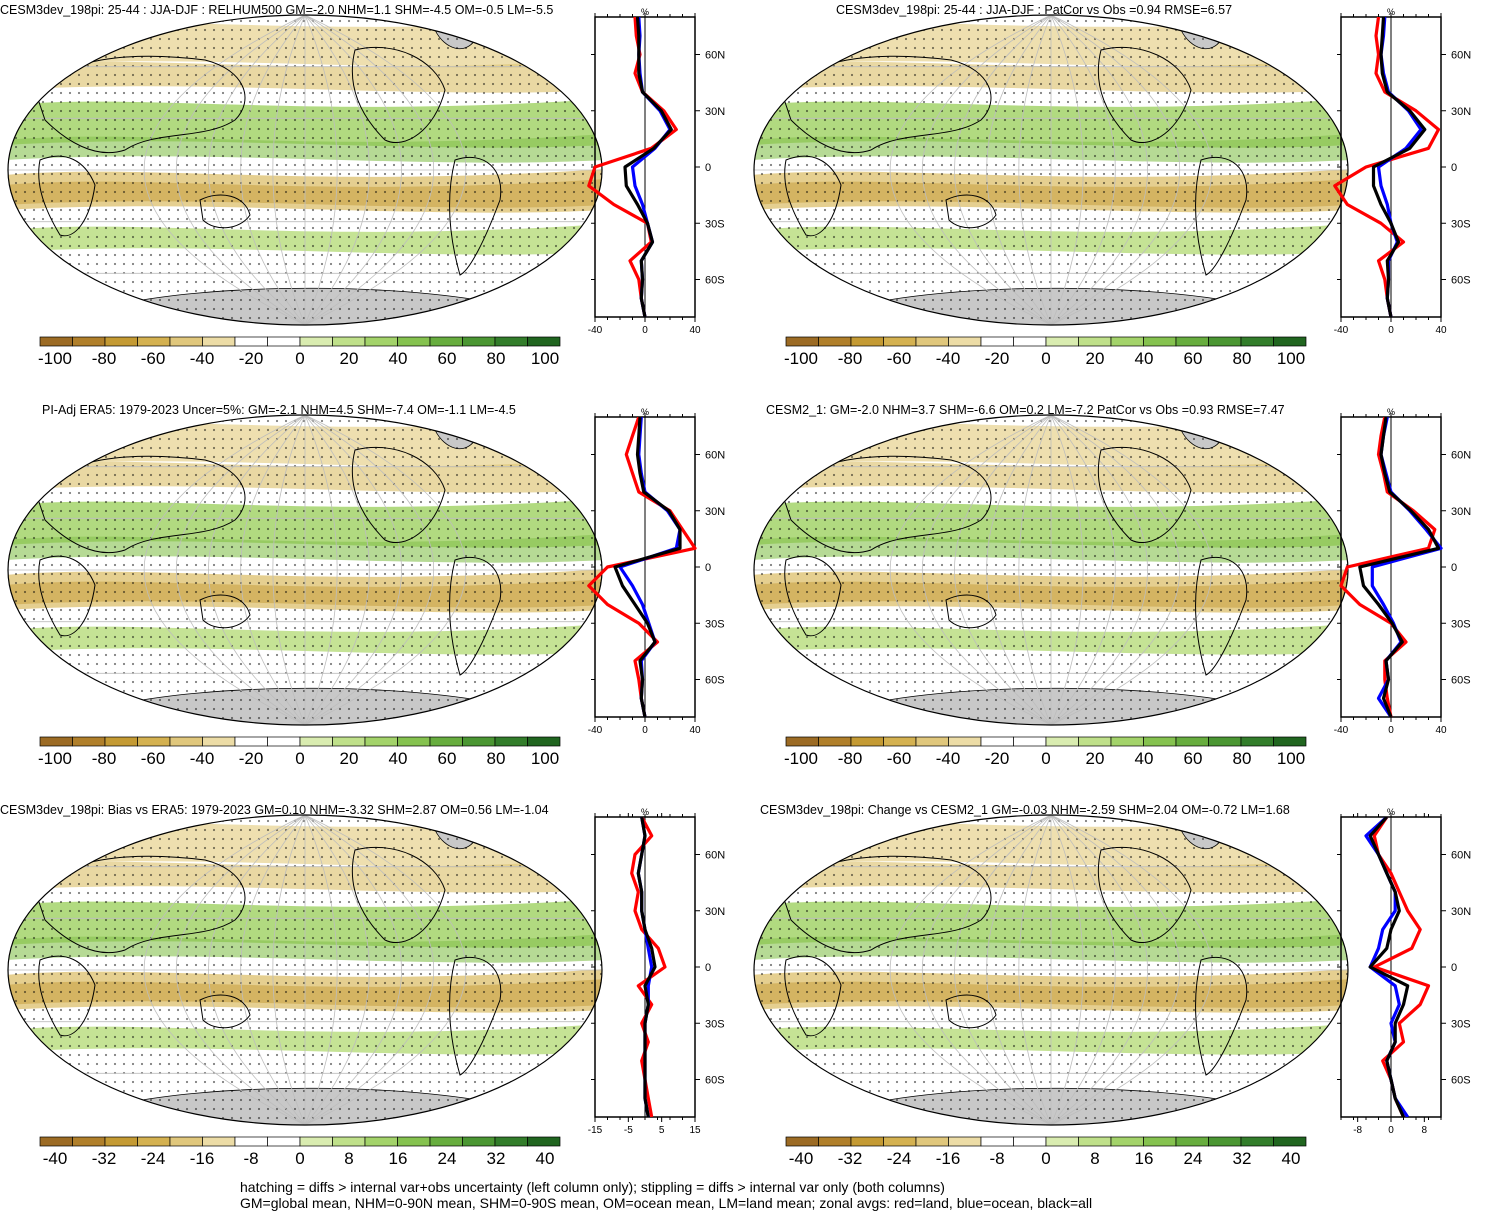 The width and height of the screenshot is (1491, 1212). I want to click on colorbar-label: -32, so click(104, 1158).